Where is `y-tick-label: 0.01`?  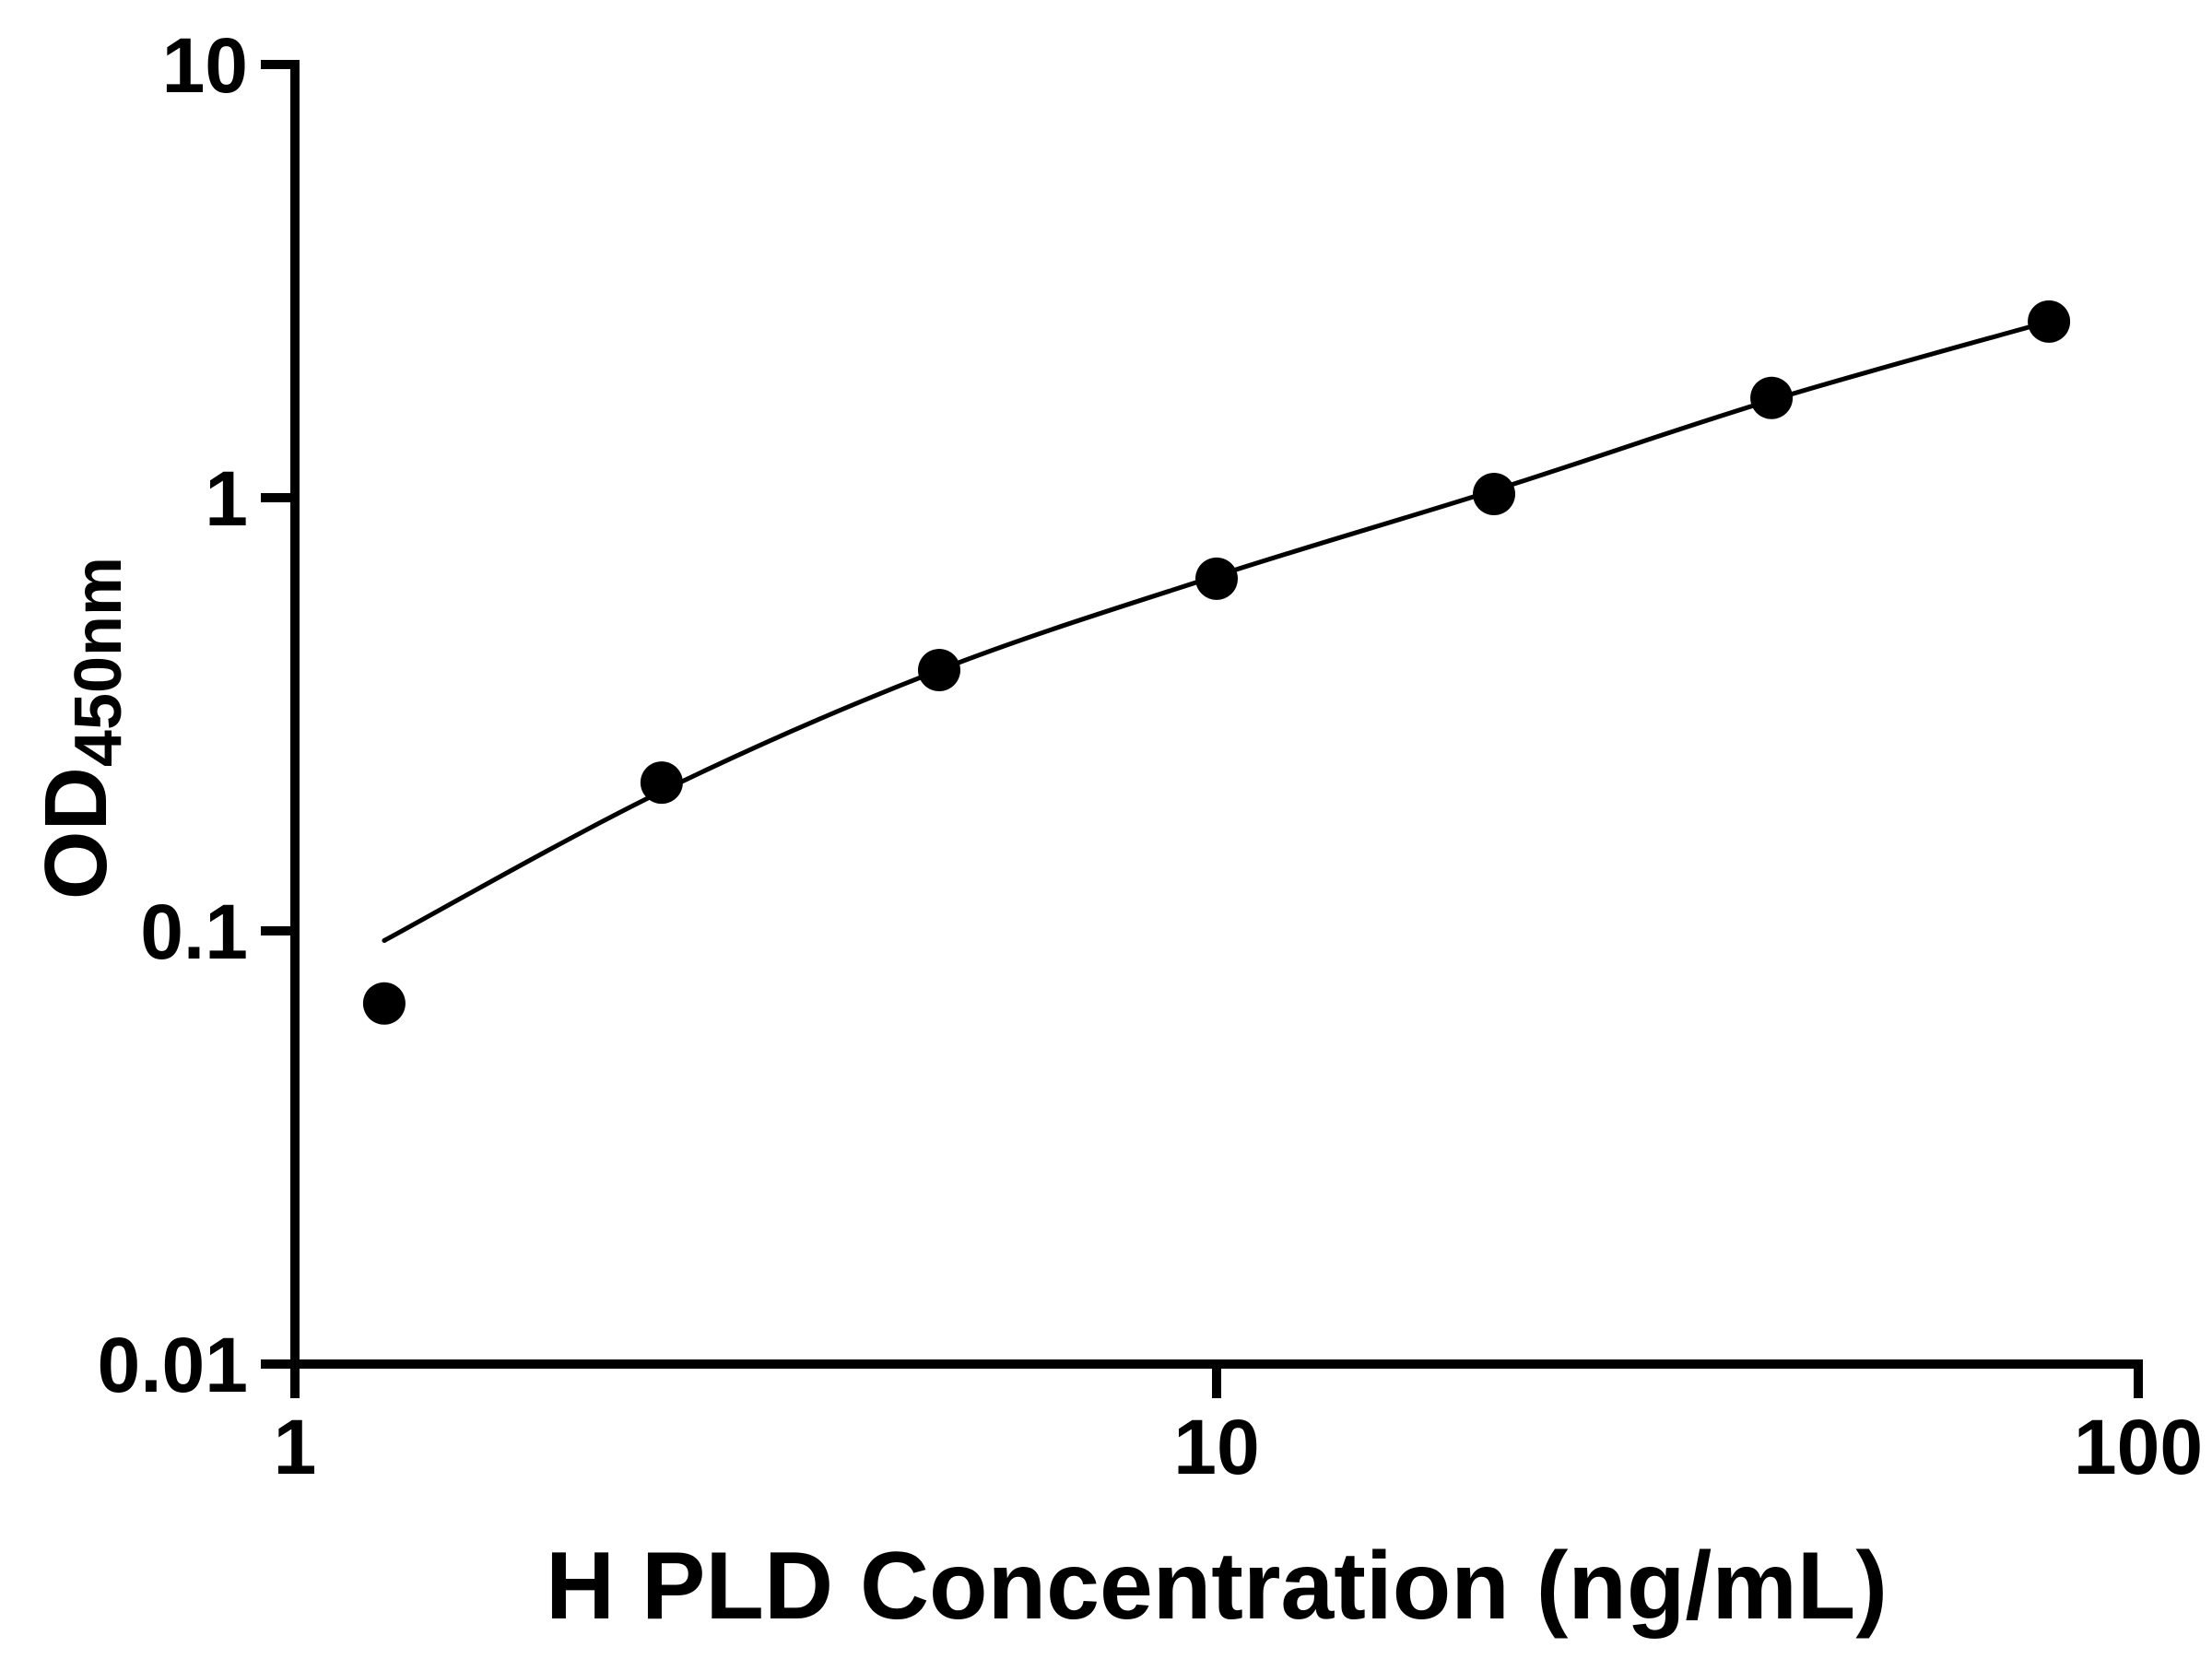 y-tick-label: 0.01 is located at coordinates (173, 1365).